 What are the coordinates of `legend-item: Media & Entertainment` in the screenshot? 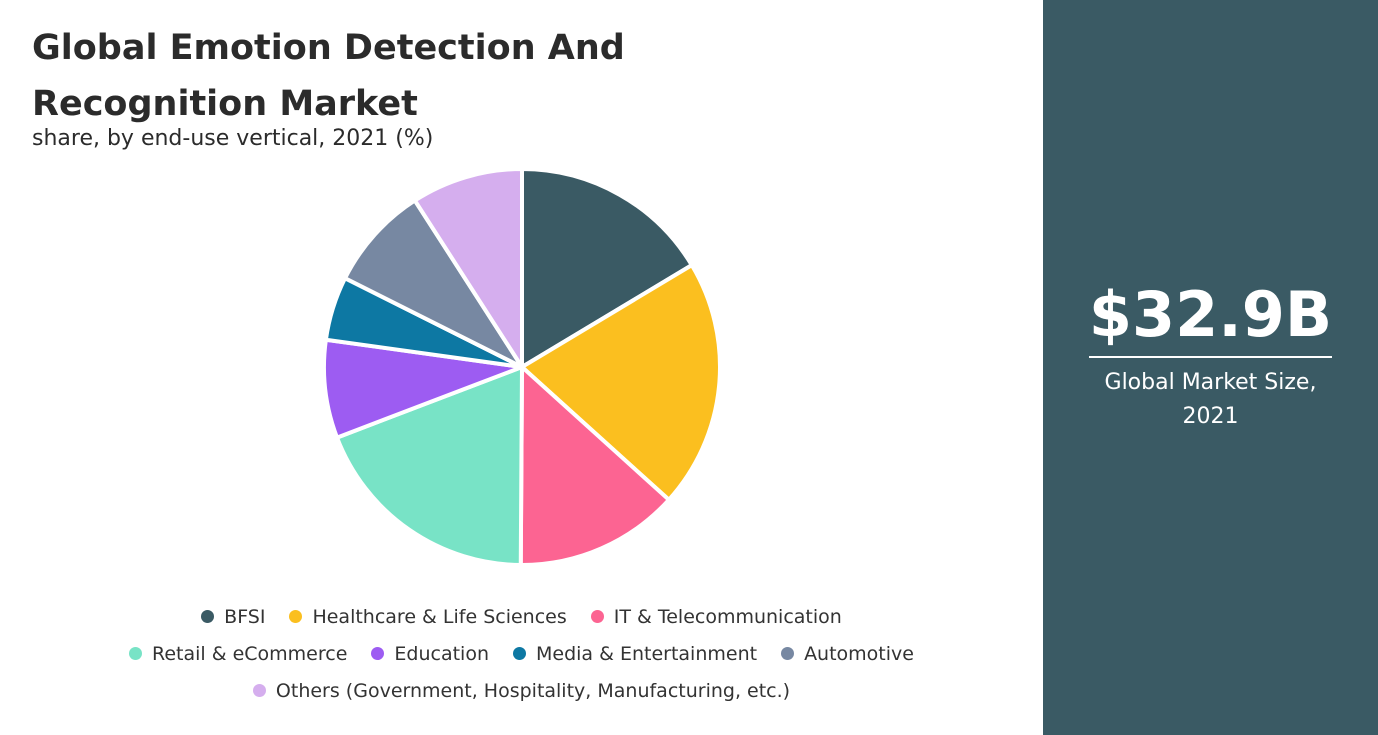 It's located at (635, 654).